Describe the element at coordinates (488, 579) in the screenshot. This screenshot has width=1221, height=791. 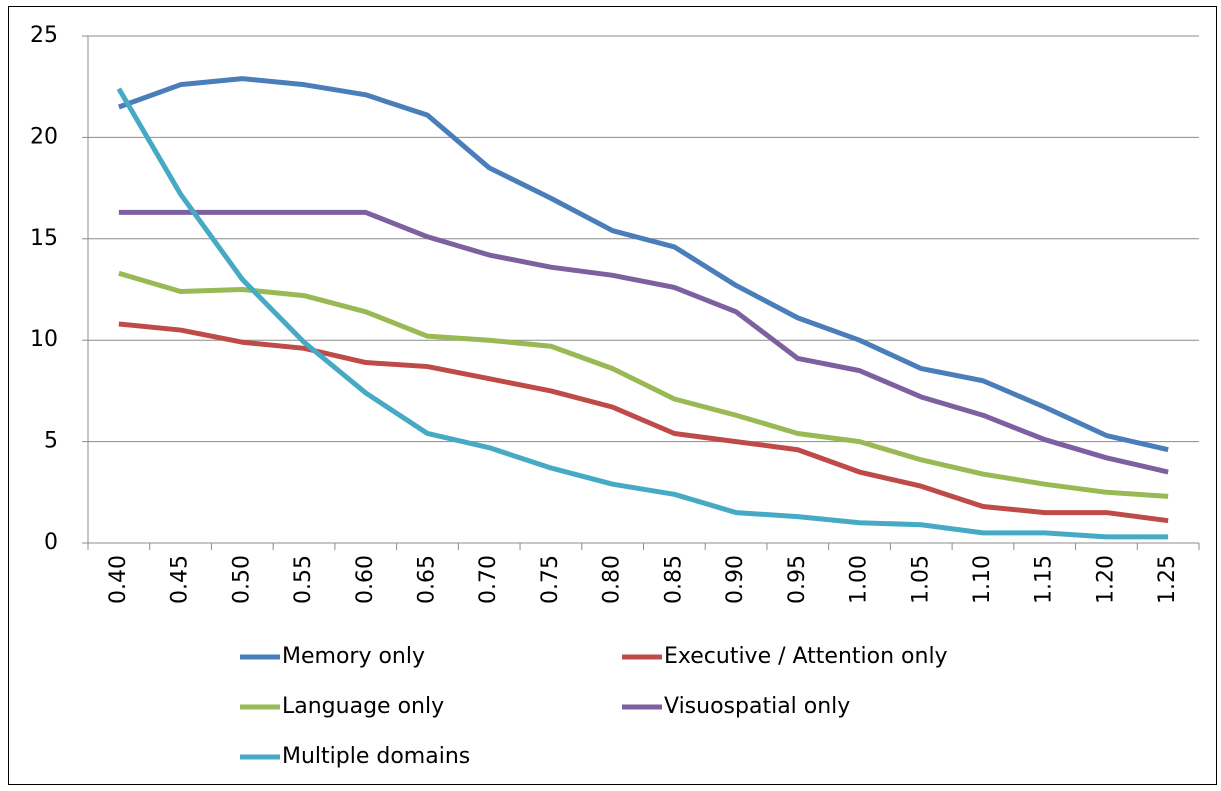
I see `x-tick-label: 0.70` at that location.